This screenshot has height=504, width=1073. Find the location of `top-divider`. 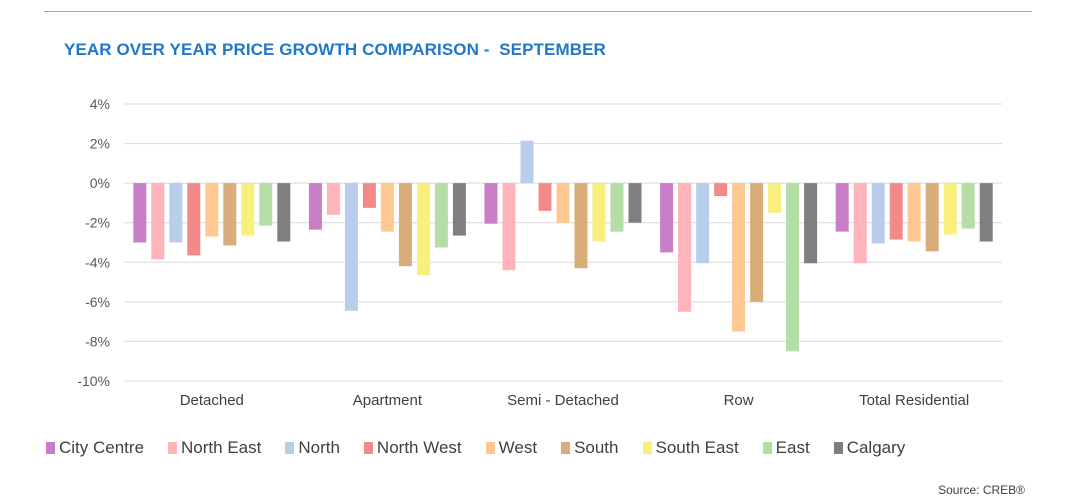

top-divider is located at coordinates (538, 11).